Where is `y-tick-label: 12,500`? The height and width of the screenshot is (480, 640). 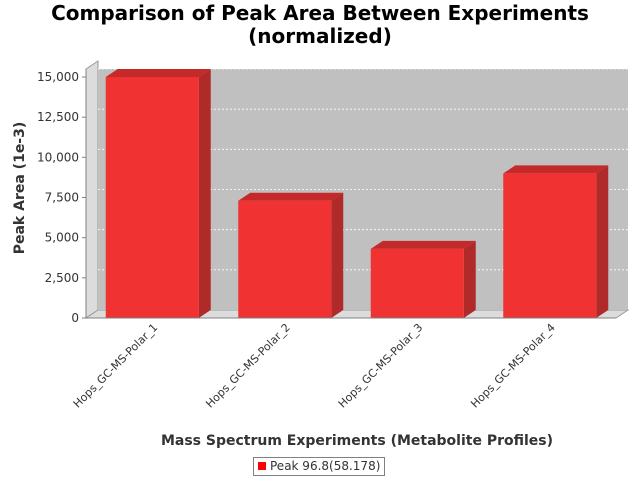
y-tick-label: 12,500 is located at coordinates (58, 117).